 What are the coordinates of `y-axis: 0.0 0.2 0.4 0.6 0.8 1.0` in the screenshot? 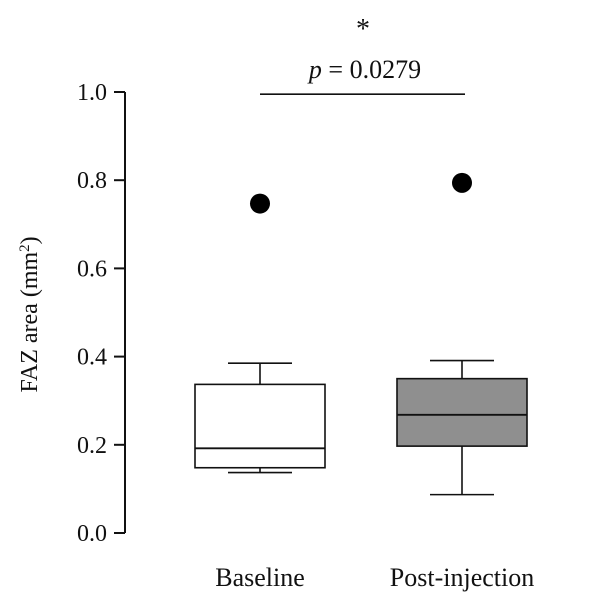 It's located at (101, 313).